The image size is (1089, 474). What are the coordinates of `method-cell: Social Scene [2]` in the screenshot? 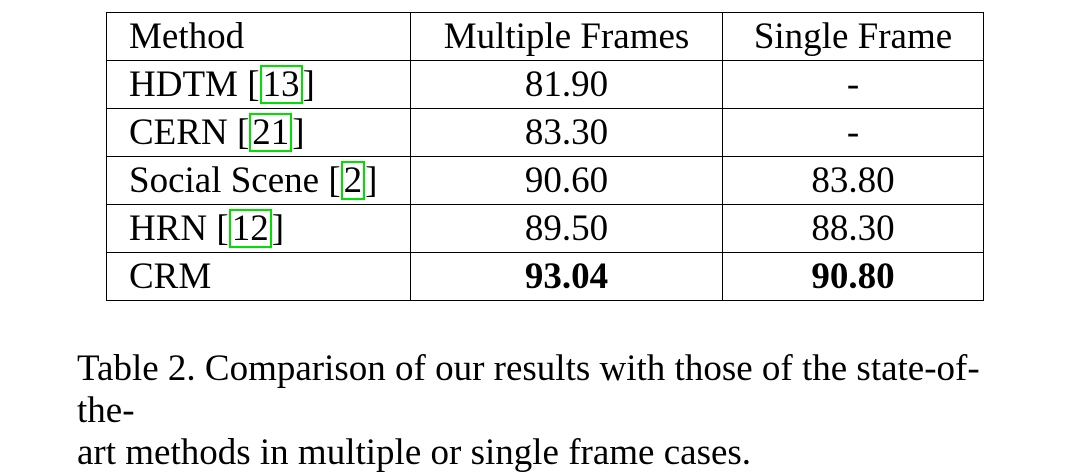 It's located at (258, 180).